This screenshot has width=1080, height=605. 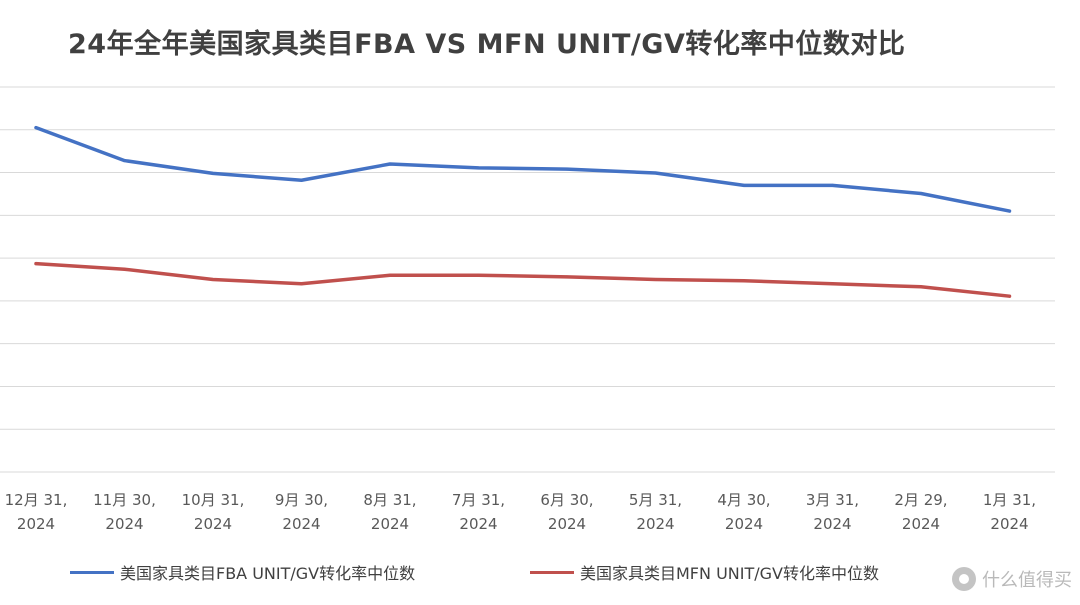 What do you see at coordinates (523, 279) in the screenshot?
I see `series-line-mfn` at bounding box center [523, 279].